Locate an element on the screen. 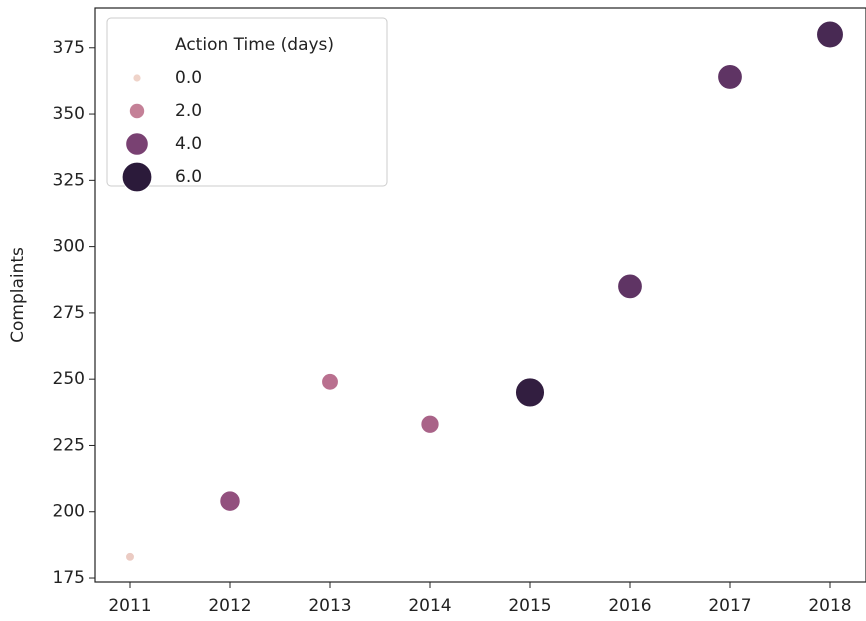  legend-title: Action Time (days) is located at coordinates (254, 45).